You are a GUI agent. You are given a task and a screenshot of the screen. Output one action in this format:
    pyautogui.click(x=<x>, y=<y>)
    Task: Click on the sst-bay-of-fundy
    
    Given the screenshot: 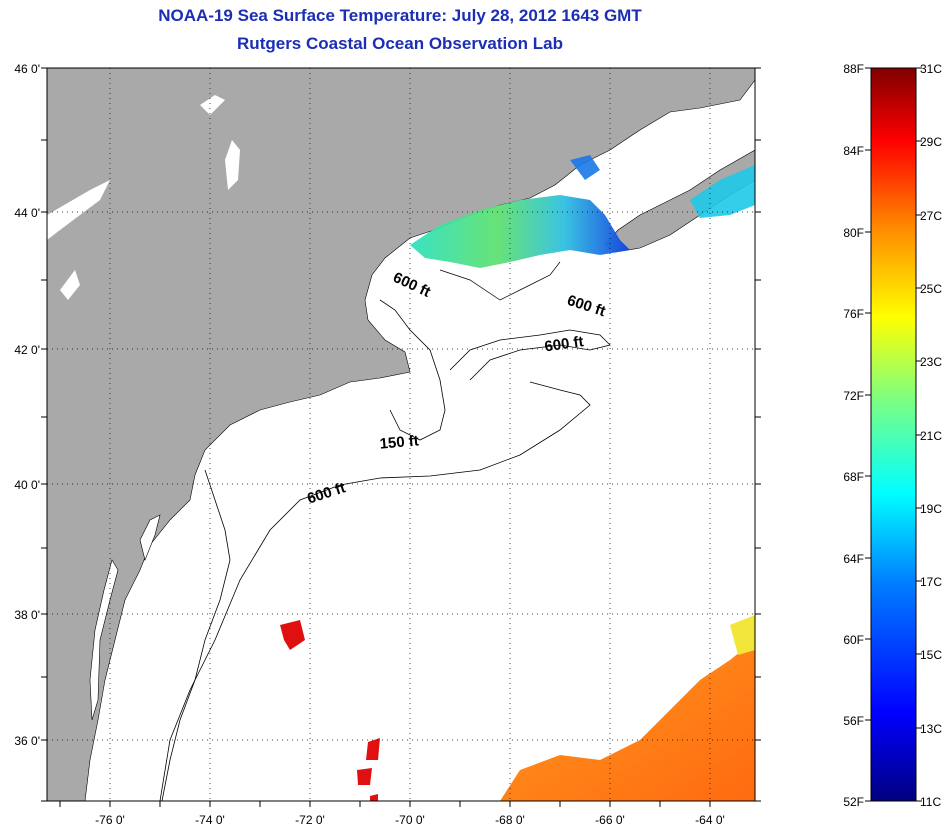 What is the action you would take?
    pyautogui.click(x=585, y=167)
    